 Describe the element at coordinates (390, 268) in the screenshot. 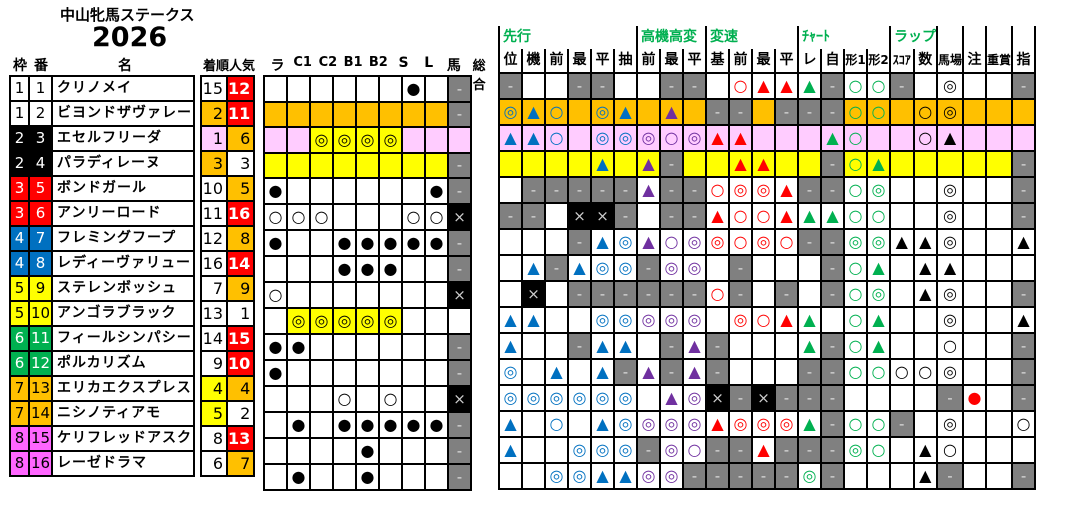

I see `filled-circle-icon: ●` at that location.